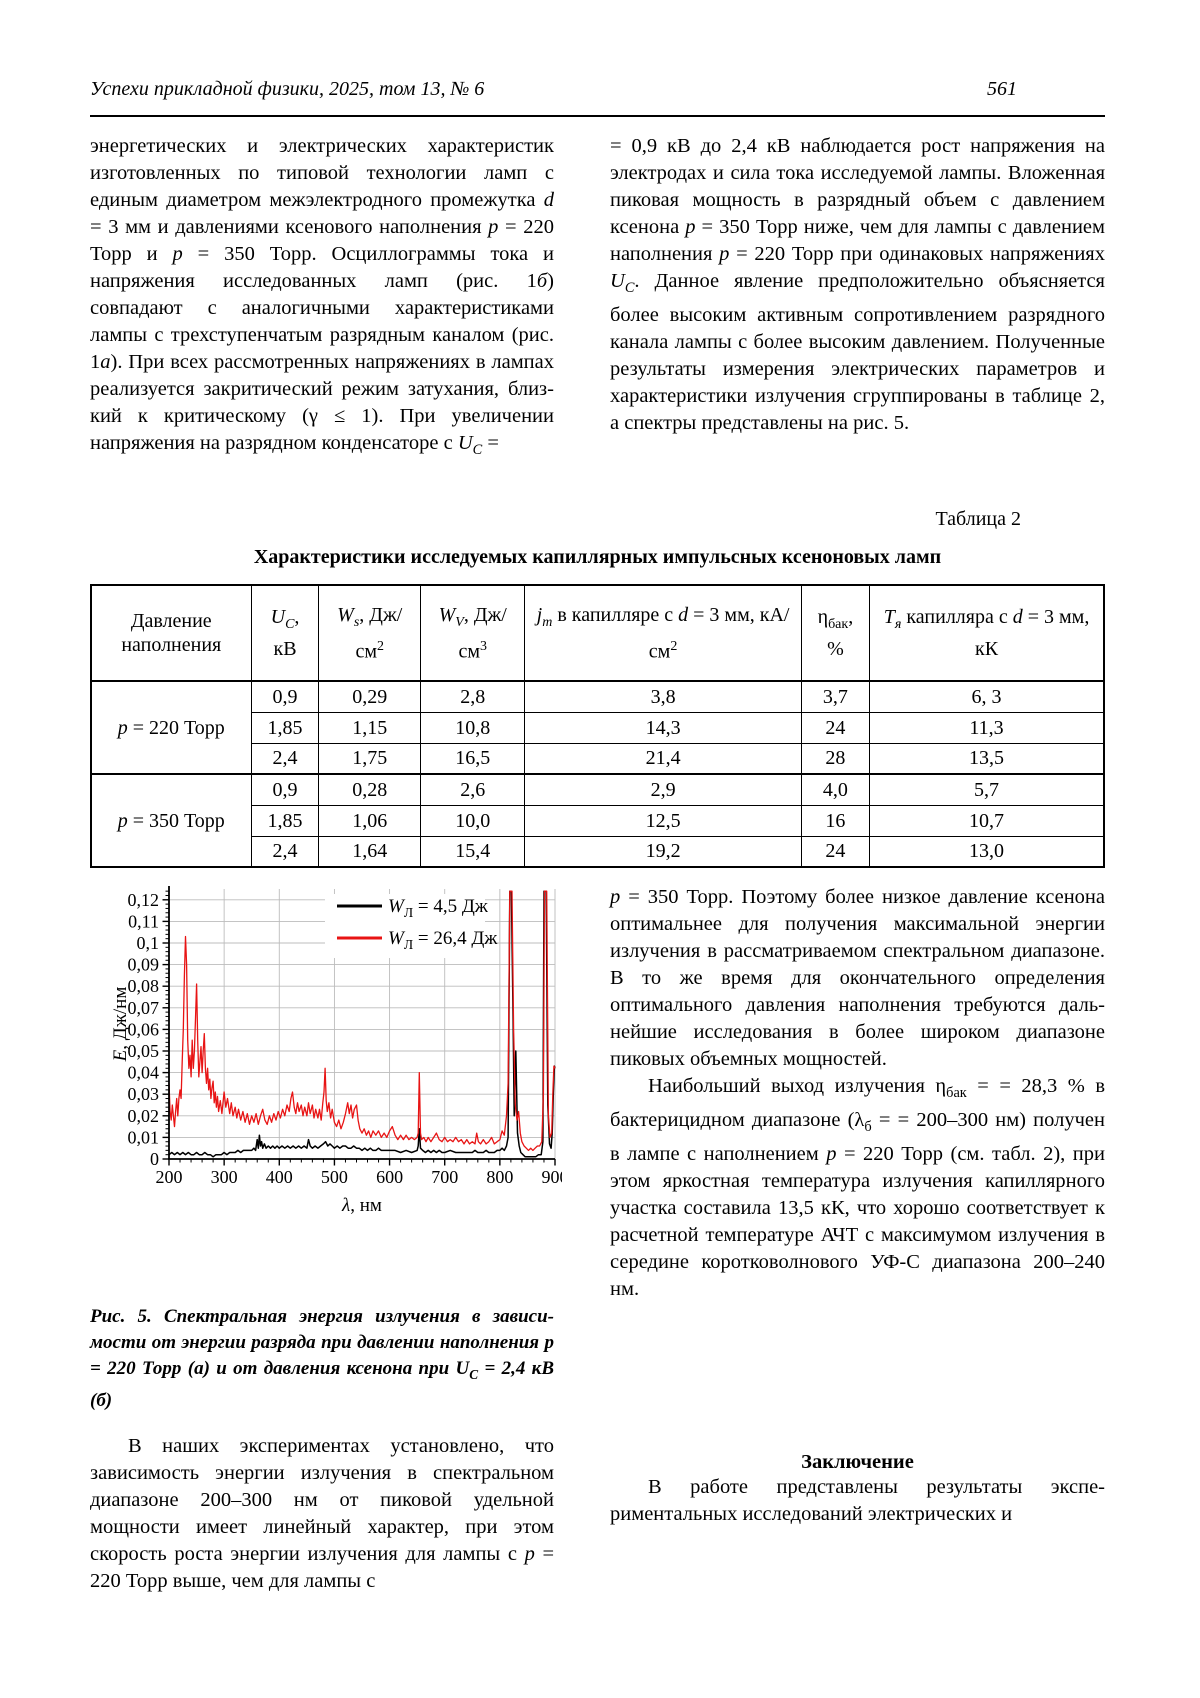 This screenshot has height=1698, width=1200. Describe the element at coordinates (473, 820) in the screenshot. I see `table-cell: 10,0` at that location.